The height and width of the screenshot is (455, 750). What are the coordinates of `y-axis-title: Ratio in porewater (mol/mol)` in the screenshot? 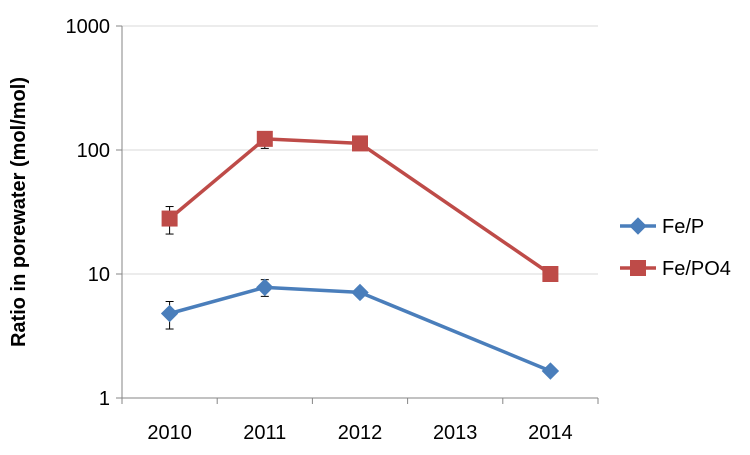 It's located at (19, 212).